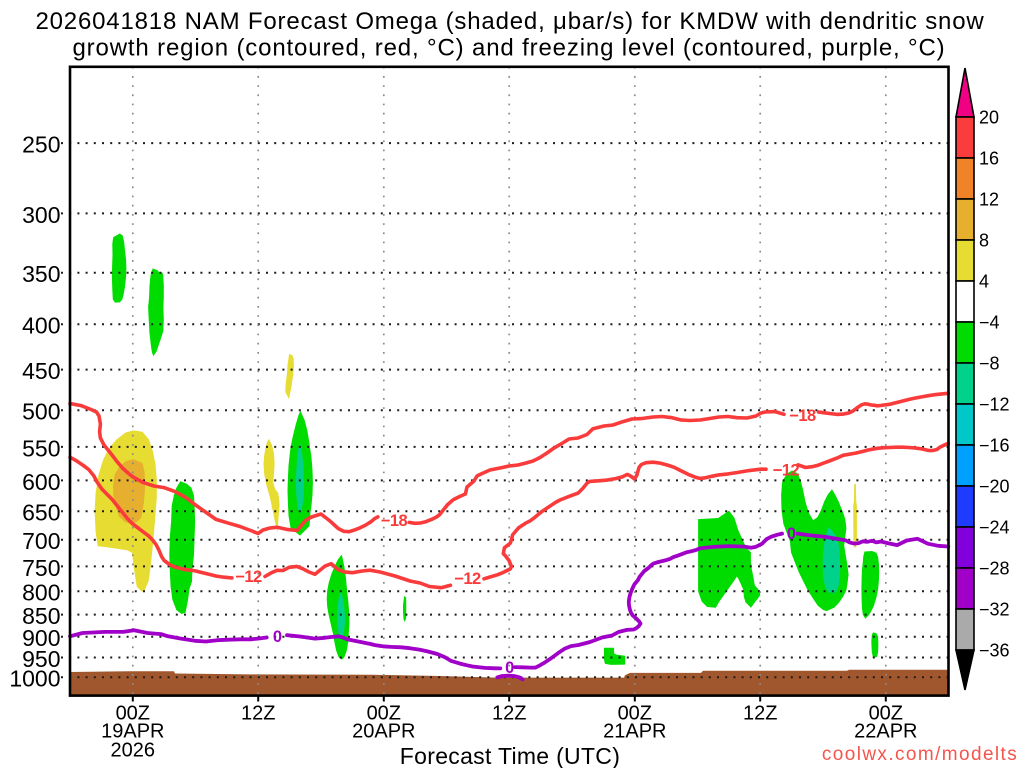  I want to click on svg-text: 500, so click(41, 412).